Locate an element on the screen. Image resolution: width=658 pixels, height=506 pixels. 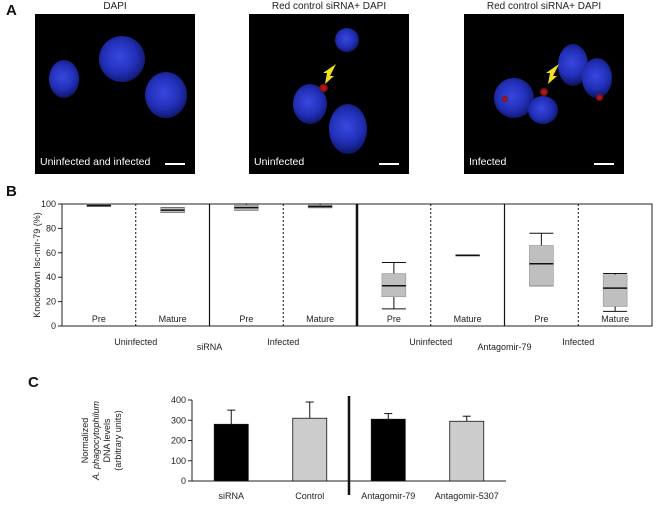
panel-b-label: B is located at coordinates (11, 191).